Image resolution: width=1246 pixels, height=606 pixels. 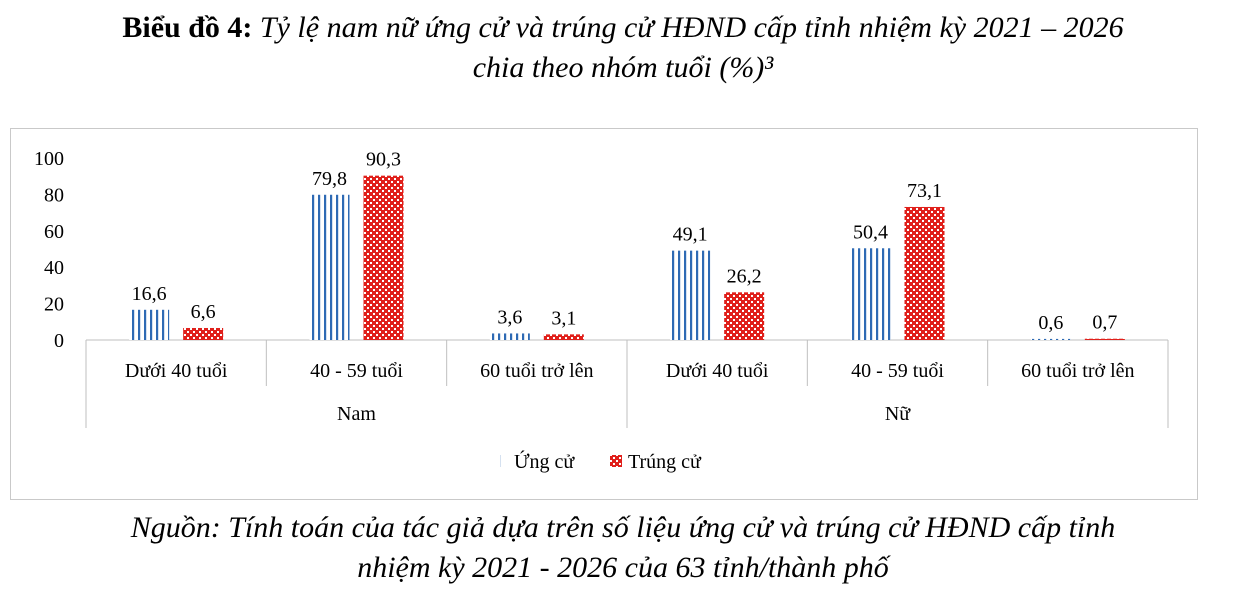 I want to click on legend-label: Trúng cử, so click(x=665, y=462).